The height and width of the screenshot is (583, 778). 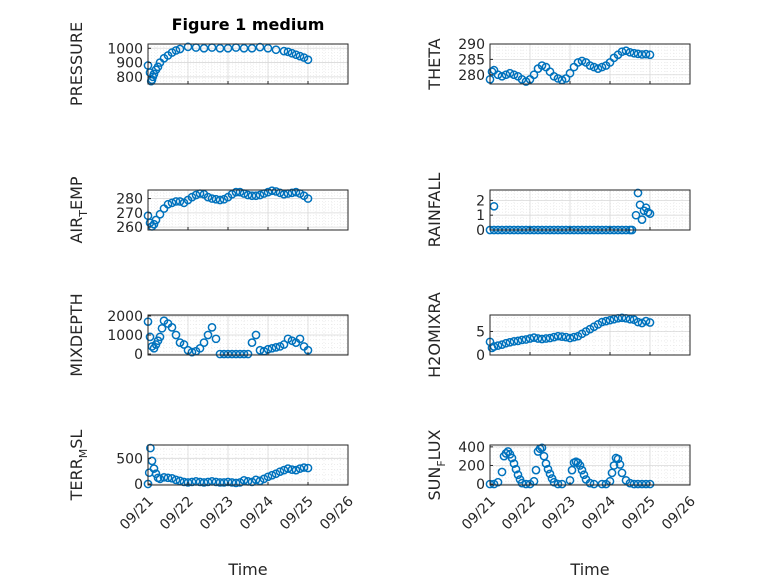 What do you see at coordinates (129, 228) in the screenshot?
I see `y-tick-label: 260` at bounding box center [129, 228].